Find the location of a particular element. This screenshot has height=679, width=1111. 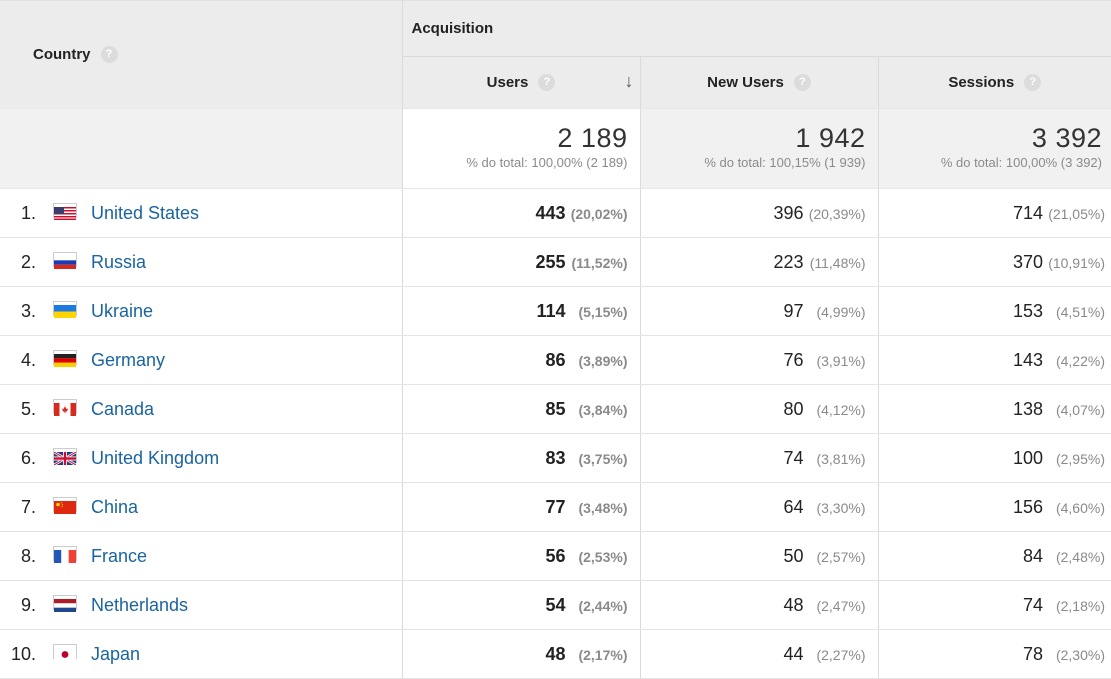

table-row: 5. Canada 85 (3,84%) 80 (4,12%) 138 (4,07%) is located at coordinates (555, 409).